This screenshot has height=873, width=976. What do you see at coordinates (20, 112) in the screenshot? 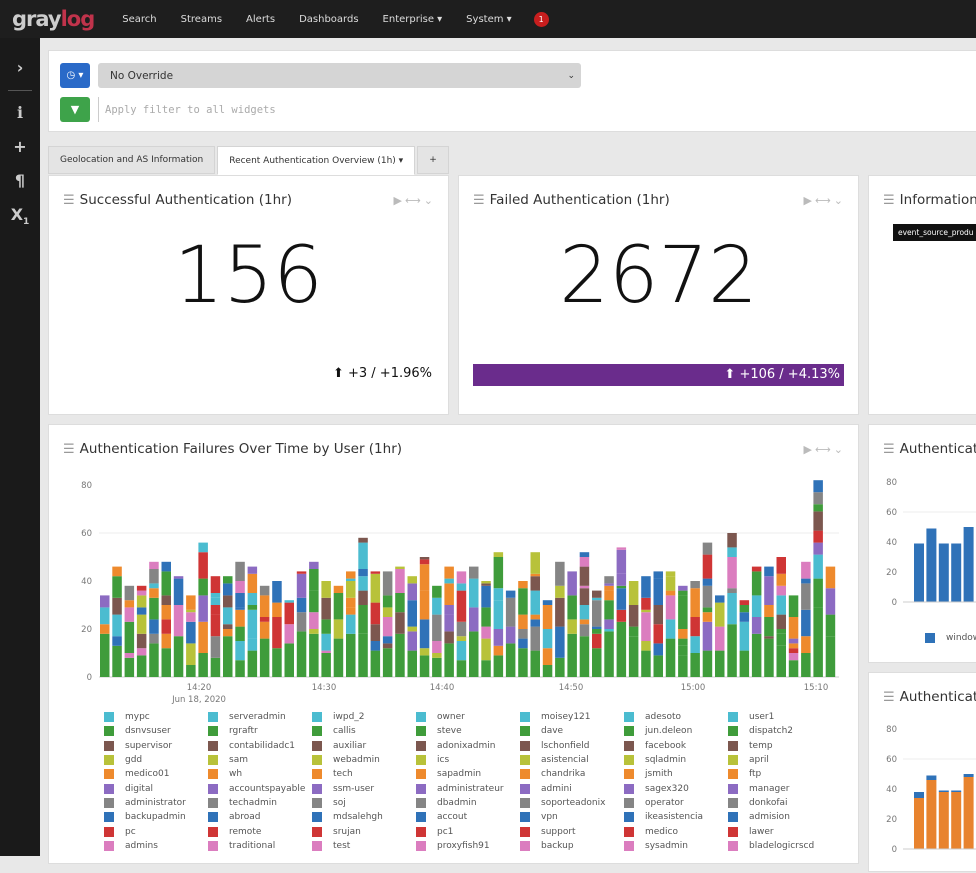
I see `info-icon: i` at bounding box center [20, 112].